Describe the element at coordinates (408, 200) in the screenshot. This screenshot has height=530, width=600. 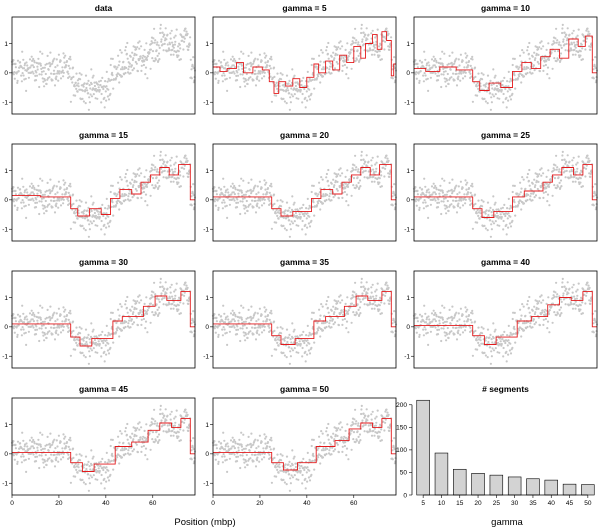
I see `y-tick-label: 0` at that location.